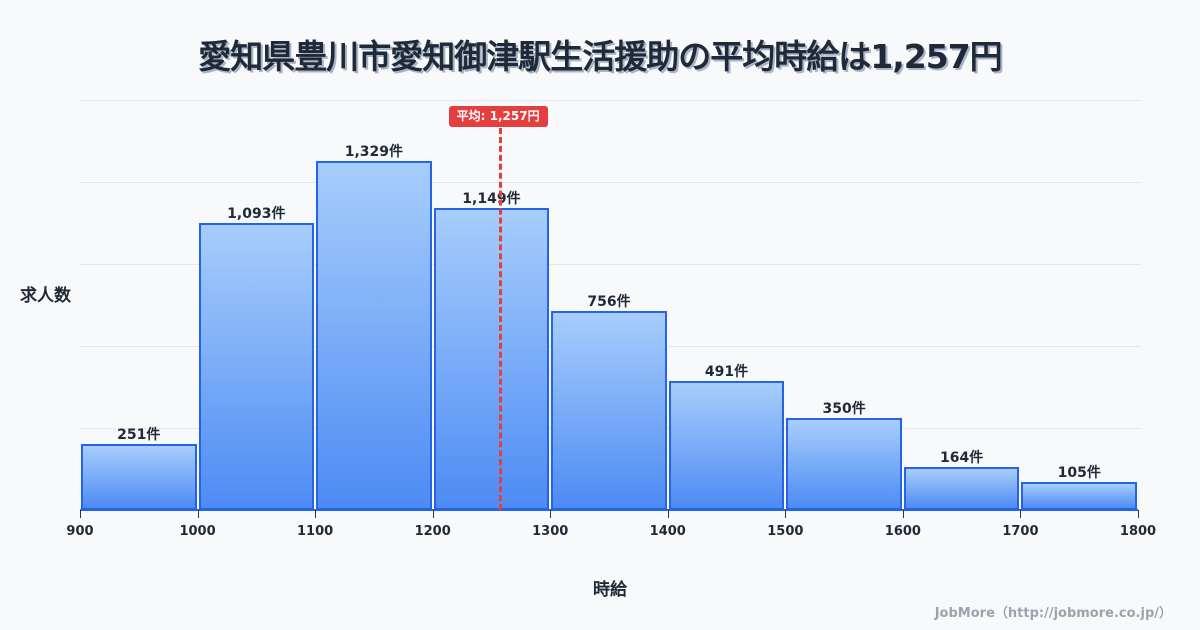  Describe the element at coordinates (256, 213) in the screenshot. I see `bar-value-label: 1,093件` at that location.